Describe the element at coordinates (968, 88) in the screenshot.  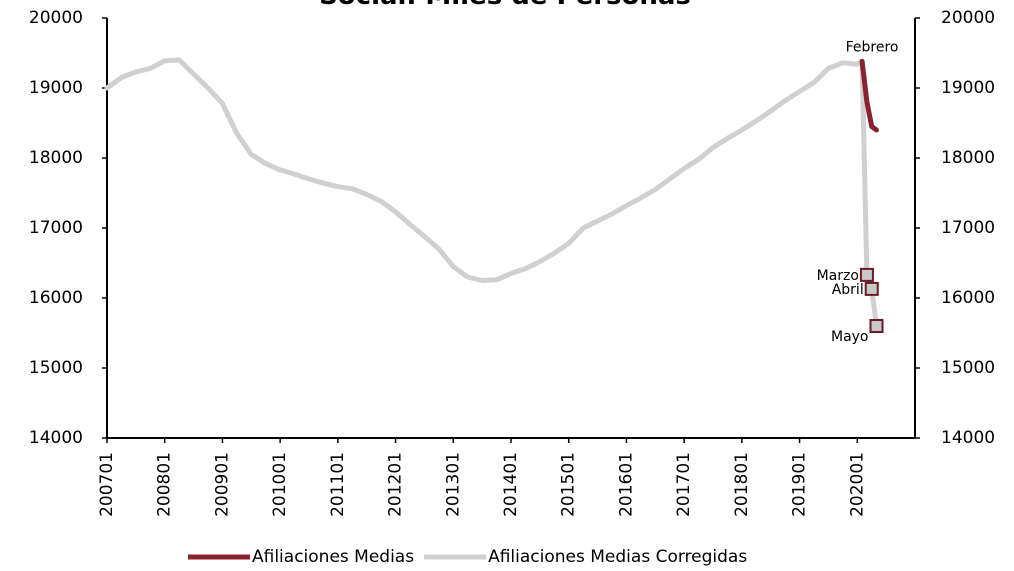
I see `y2-tick-label: 19000` at that location.